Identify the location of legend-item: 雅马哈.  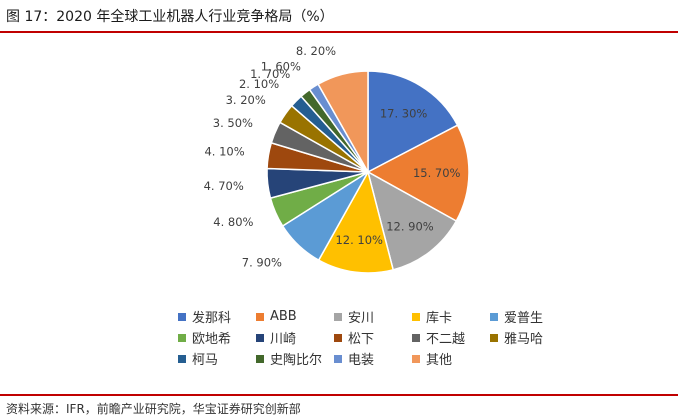
(535, 338).